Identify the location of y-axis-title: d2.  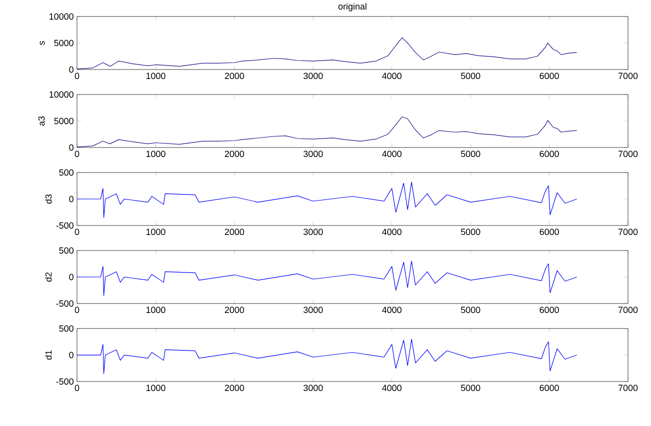
(48, 277).